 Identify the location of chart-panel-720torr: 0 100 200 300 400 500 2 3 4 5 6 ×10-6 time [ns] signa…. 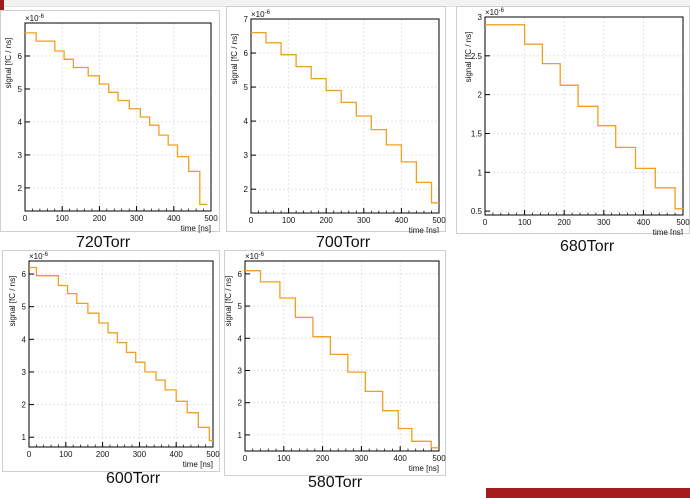
(110, 121).